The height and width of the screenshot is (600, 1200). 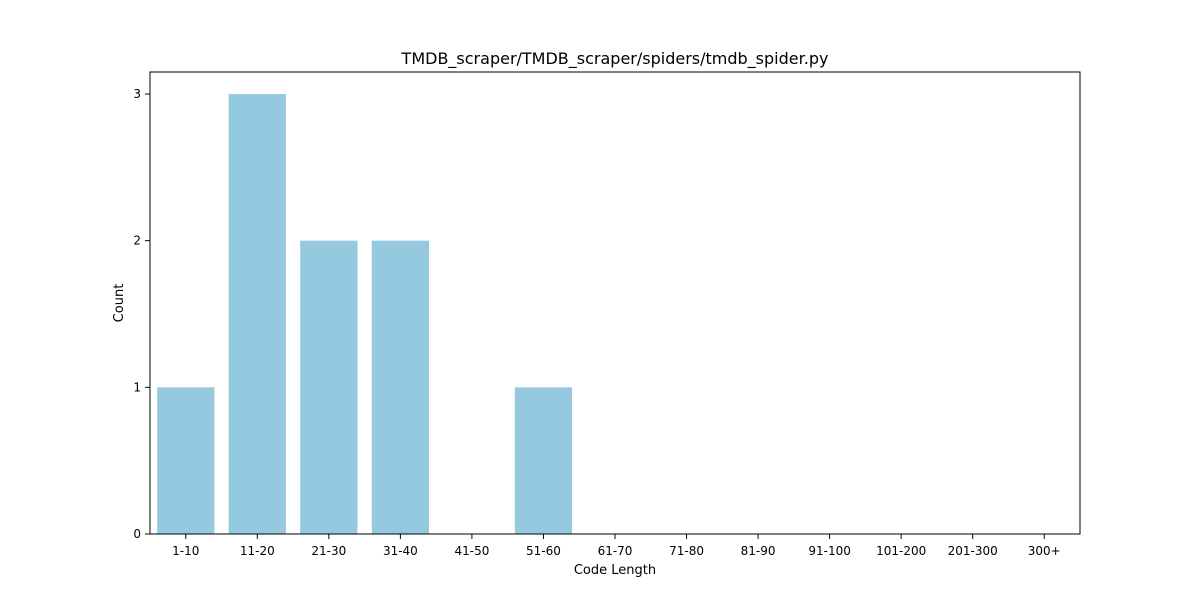 I want to click on x-tick-label: 91-100, so click(x=829, y=551).